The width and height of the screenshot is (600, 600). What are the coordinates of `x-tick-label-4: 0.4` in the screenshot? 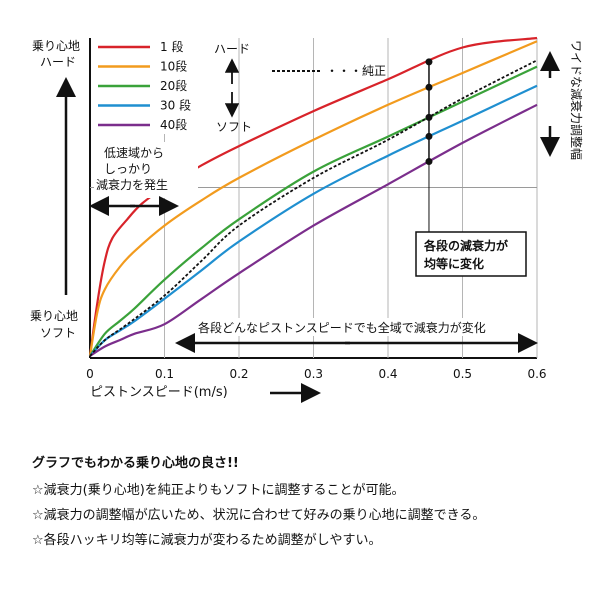 It's located at (387, 374).